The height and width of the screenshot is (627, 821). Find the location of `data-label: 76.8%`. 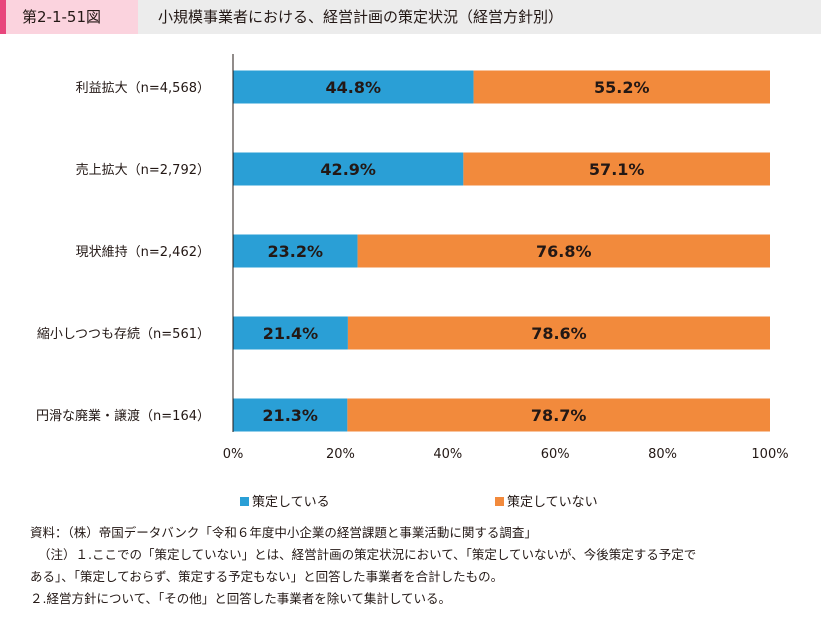

data-label: 76.8% is located at coordinates (564, 251).